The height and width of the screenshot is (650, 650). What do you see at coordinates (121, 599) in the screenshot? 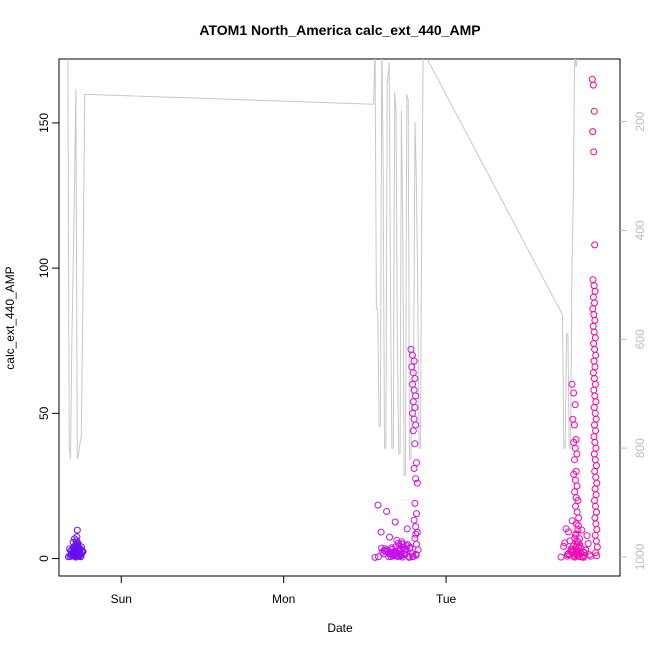
I see `x-tick-label: Sun` at bounding box center [121, 599].